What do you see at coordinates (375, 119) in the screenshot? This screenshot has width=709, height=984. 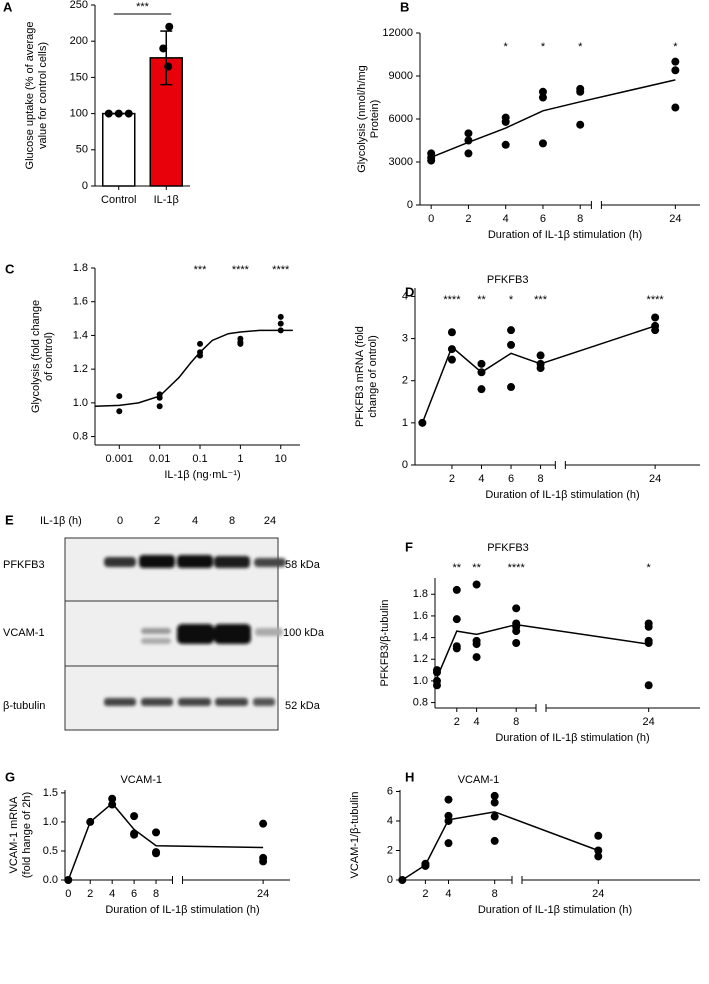 I see `y-axis-label: Protein)` at bounding box center [375, 119].